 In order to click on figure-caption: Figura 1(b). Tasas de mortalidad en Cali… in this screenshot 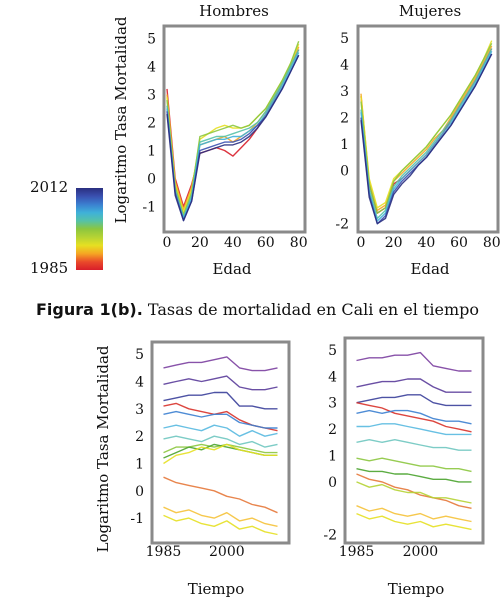, I will do `click(269, 309)`.